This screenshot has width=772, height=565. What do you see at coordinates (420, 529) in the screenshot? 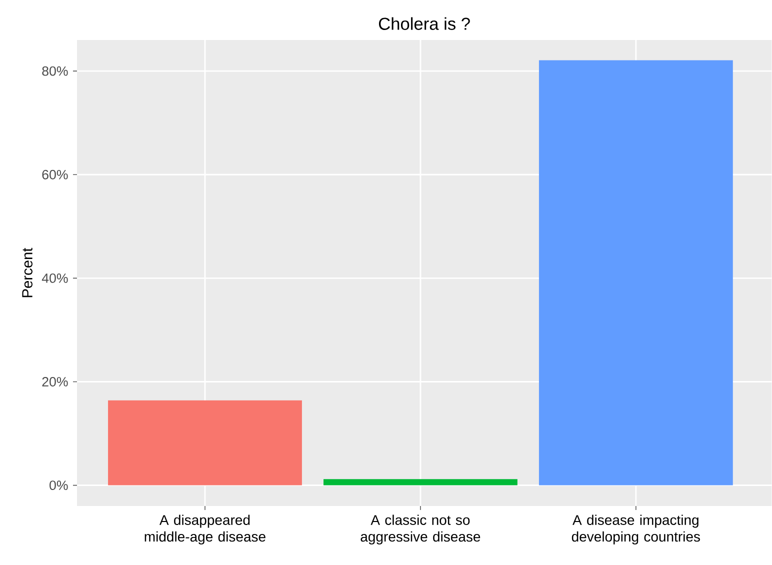
I see `x-tick-label: A classic not so aggressive disease` at bounding box center [420, 529].